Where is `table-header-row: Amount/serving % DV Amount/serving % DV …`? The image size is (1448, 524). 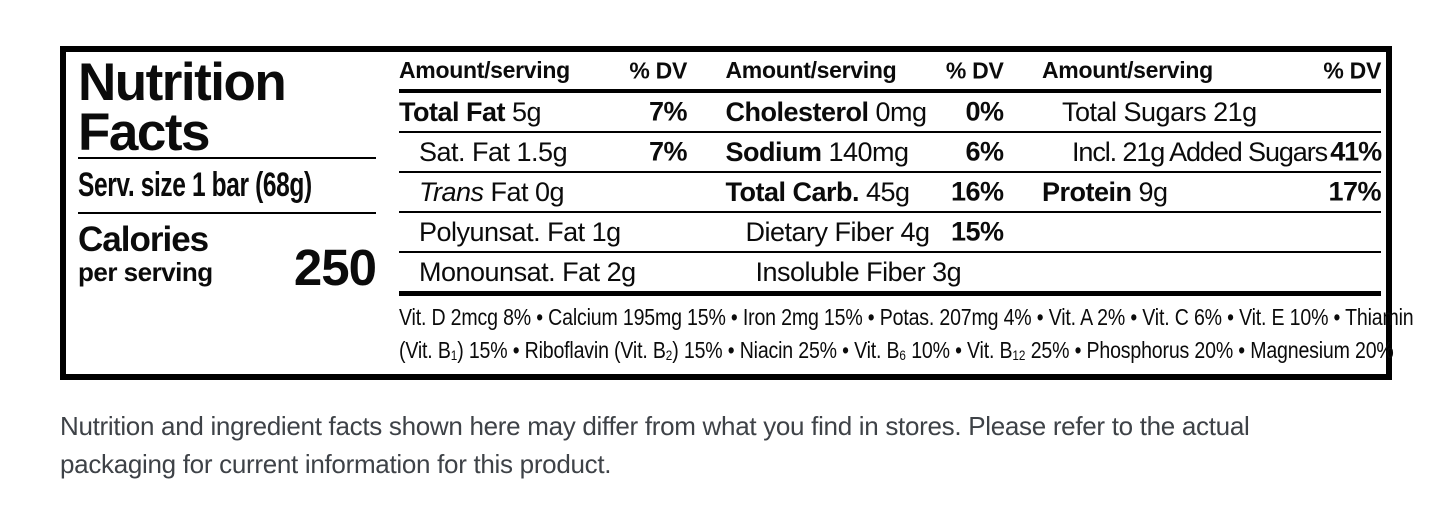
table-header-row: Amount/serving % DV Amount/serving % DV … is located at coordinates (890, 72).